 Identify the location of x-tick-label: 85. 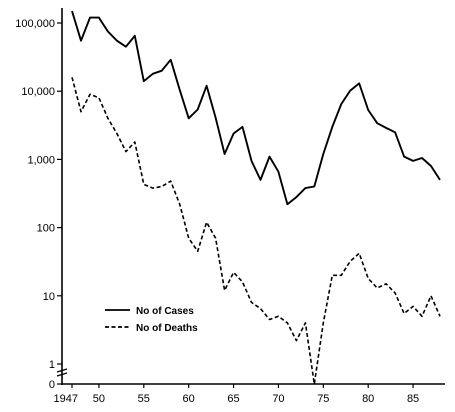
(413, 399).